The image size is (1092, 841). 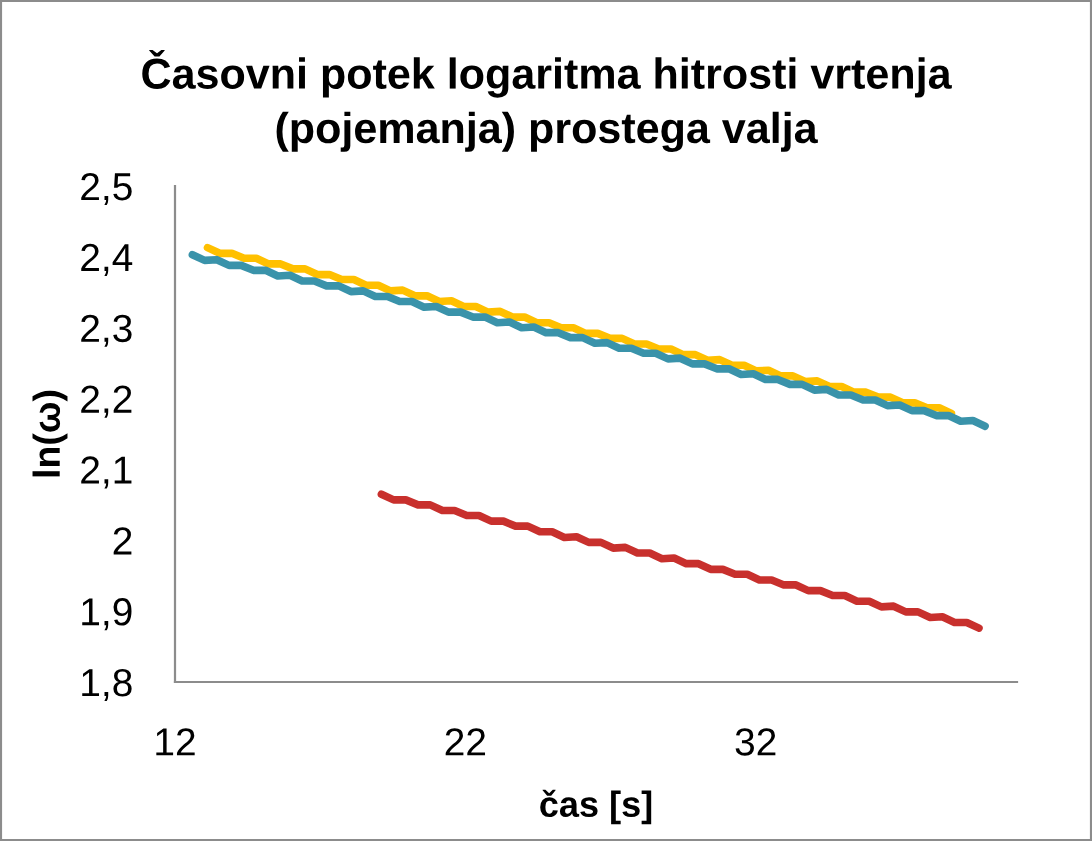 I want to click on y-tick-label: 1,8, so click(x=107, y=685).